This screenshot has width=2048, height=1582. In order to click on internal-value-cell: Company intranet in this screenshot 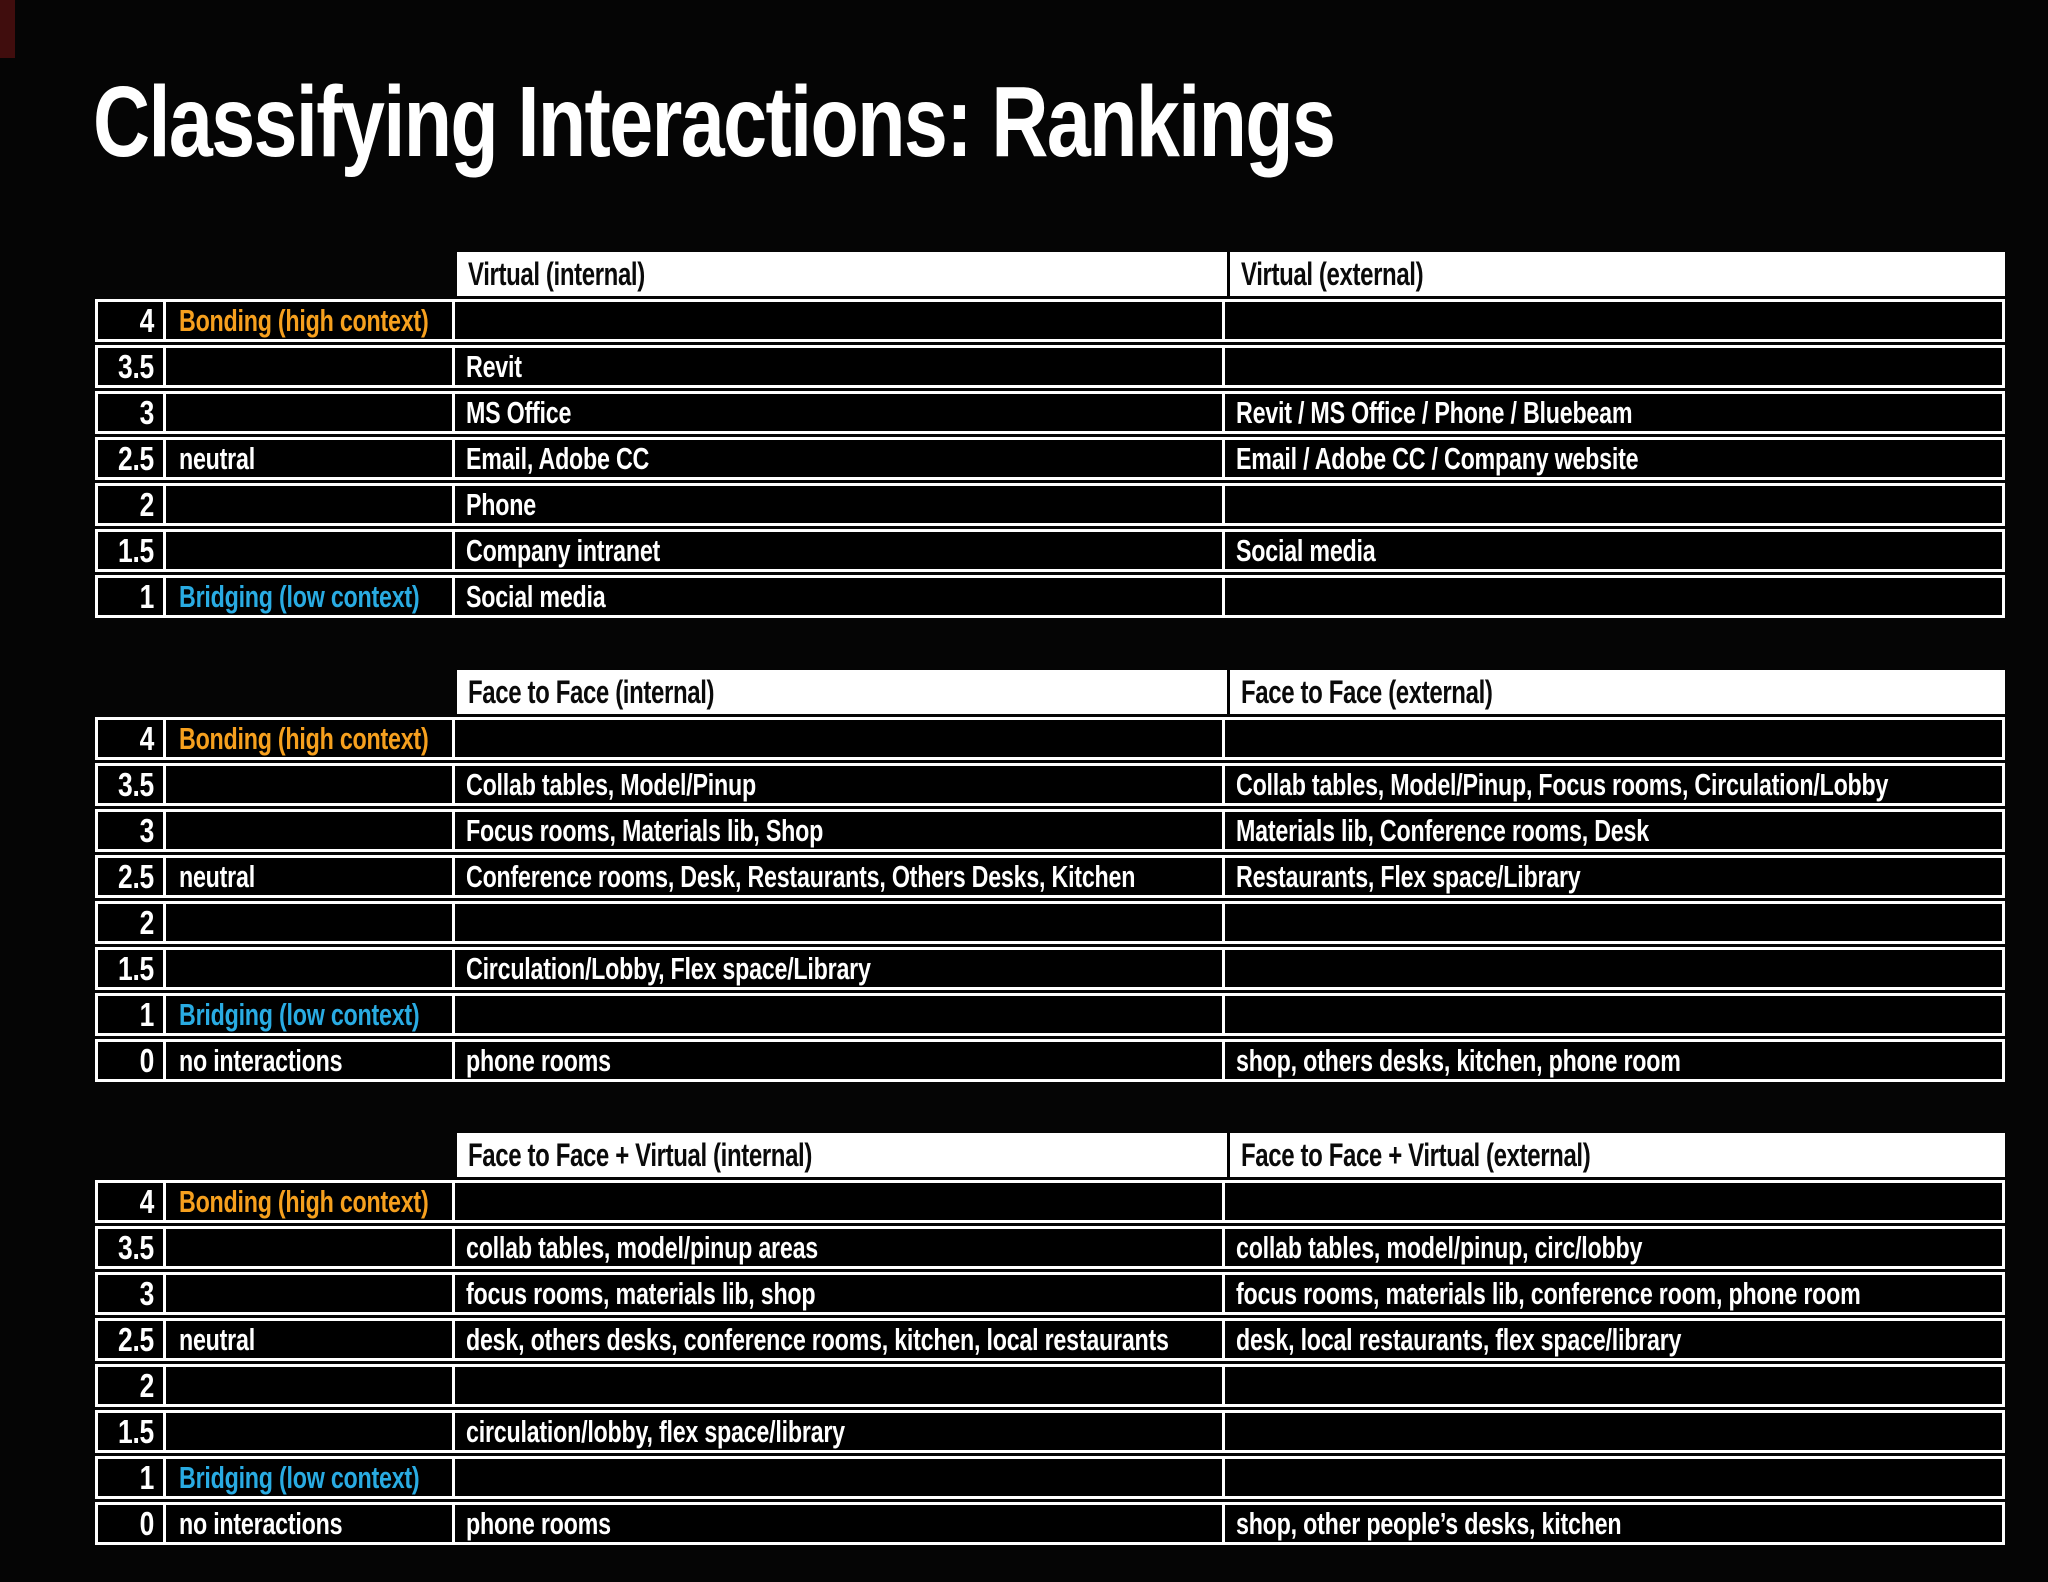, I will do `click(840, 550)`.